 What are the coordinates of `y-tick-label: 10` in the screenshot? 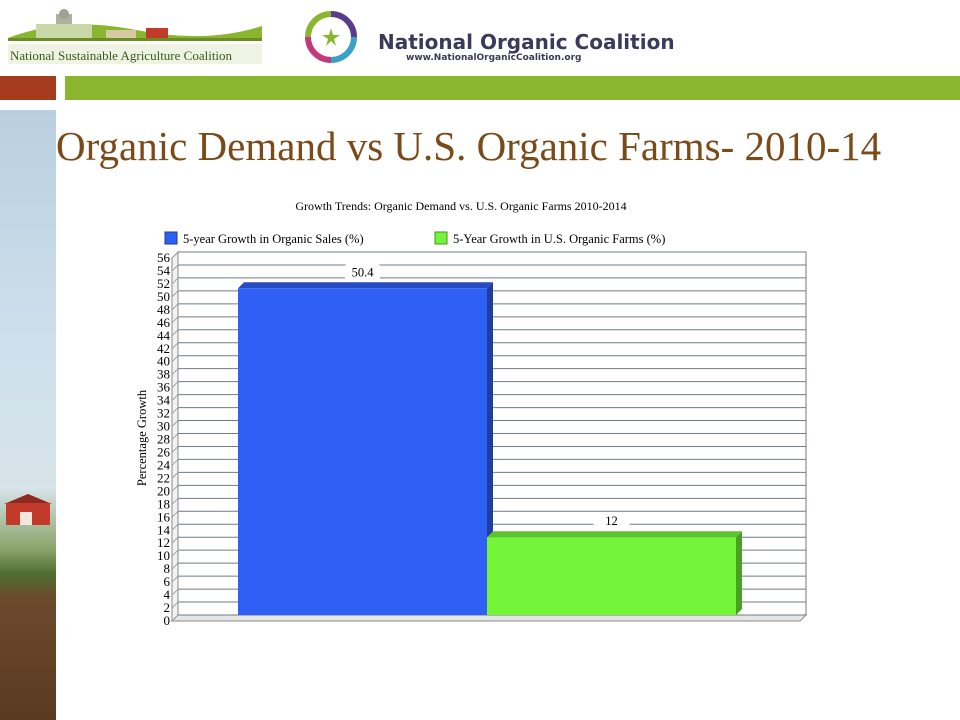 It's located at (163, 555).